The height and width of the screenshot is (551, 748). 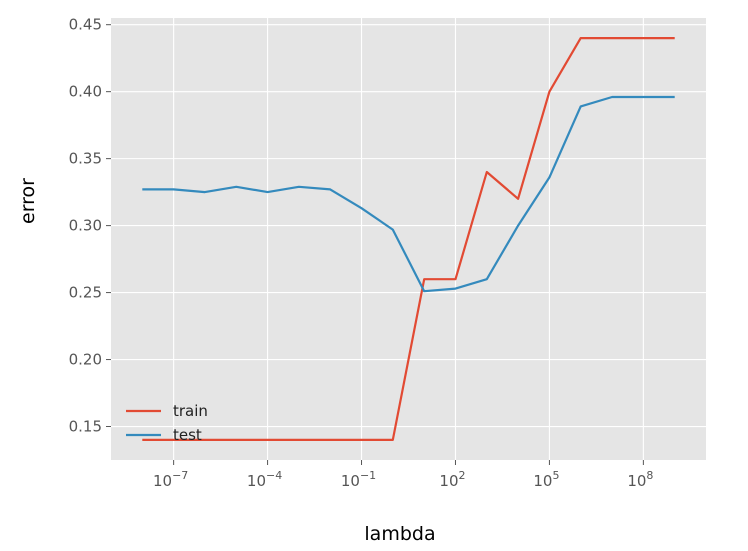 I want to click on x-tick-exponent: 8, so click(x=649, y=475).